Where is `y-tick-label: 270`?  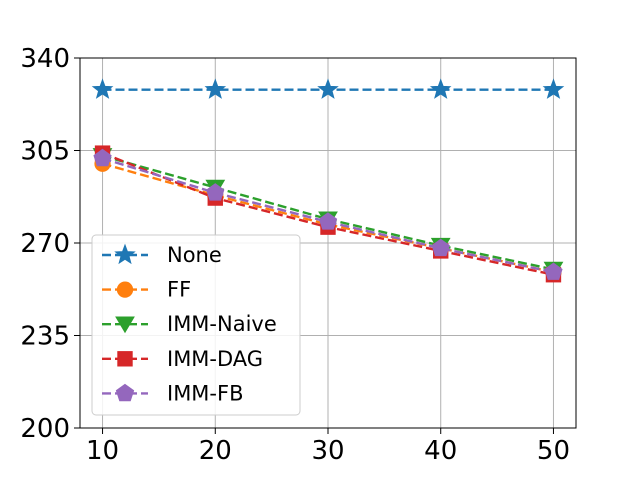
y-tick-label: 270 is located at coordinates (45, 244).